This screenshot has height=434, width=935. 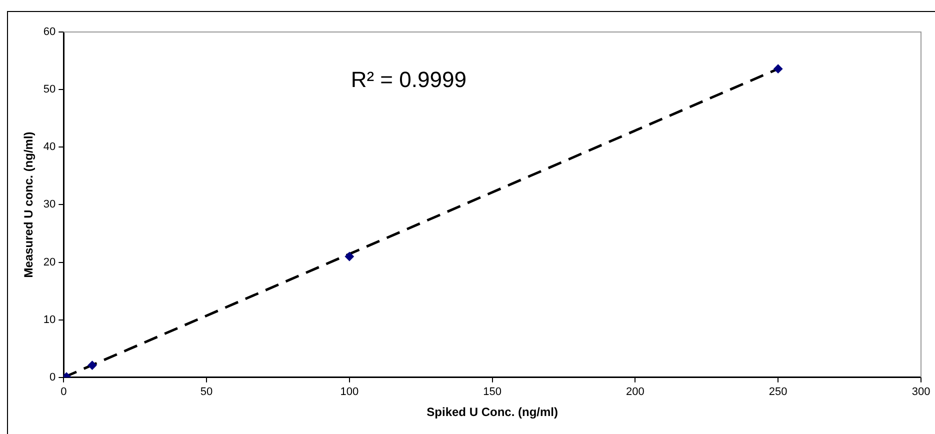 What do you see at coordinates (492, 412) in the screenshot?
I see `x-axis-title: Spiked U Conc. (ng/ml)` at bounding box center [492, 412].